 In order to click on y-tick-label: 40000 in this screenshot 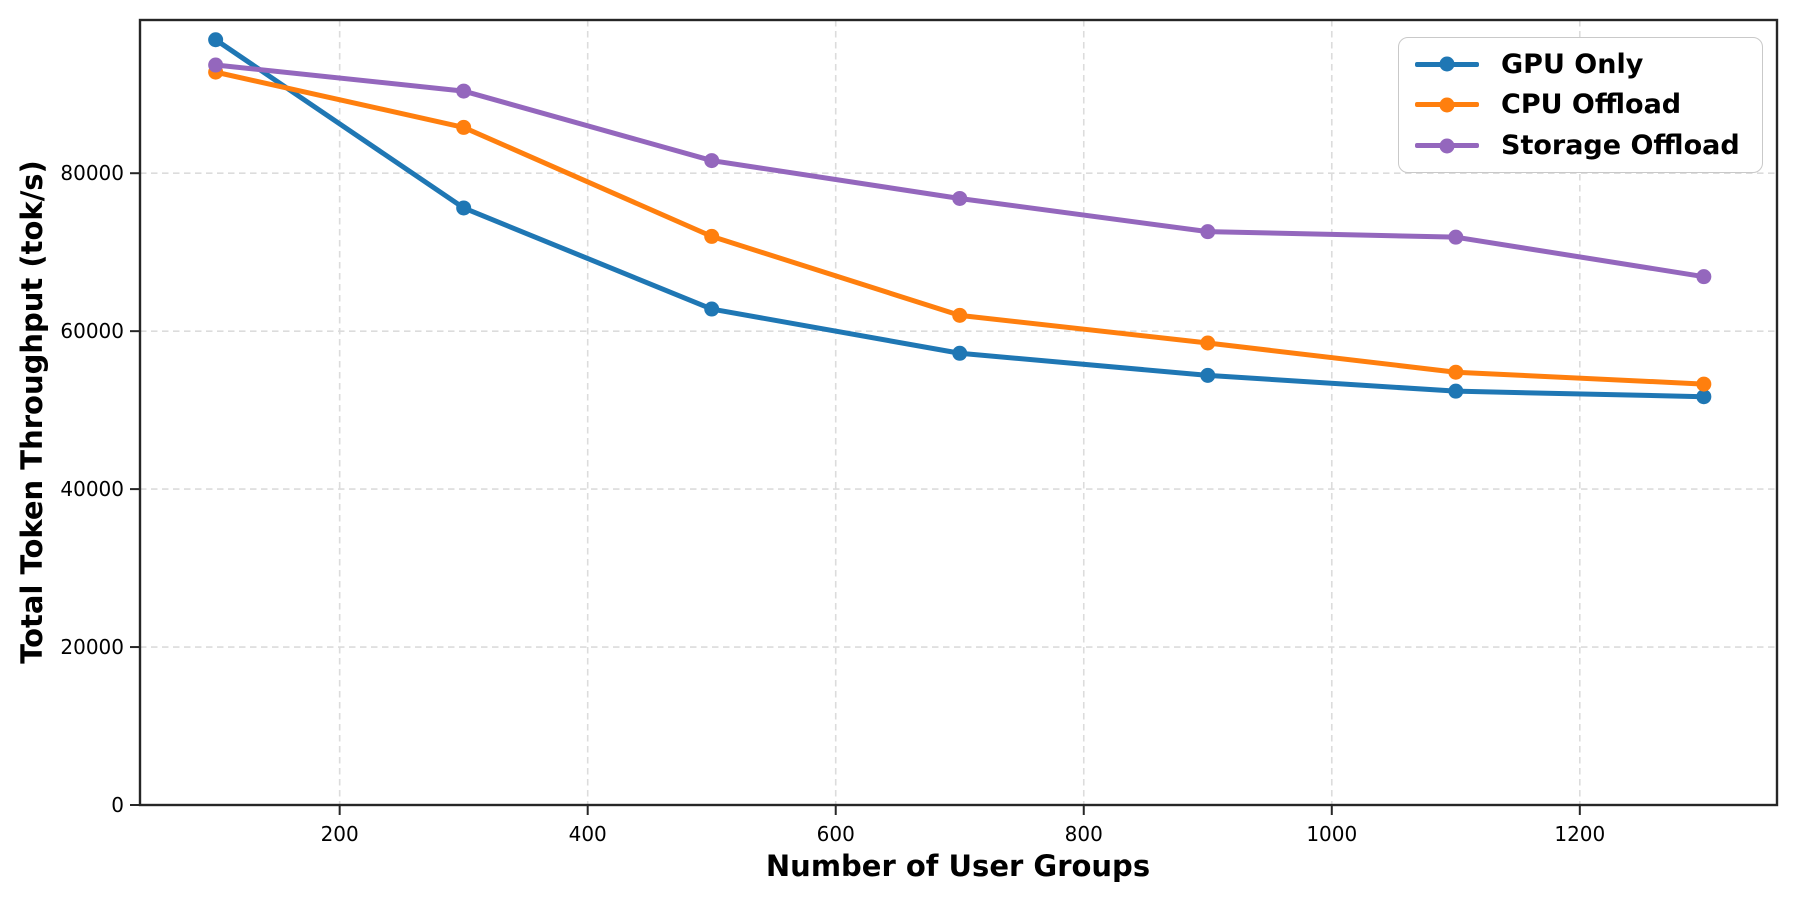, I will do `click(92, 489)`.